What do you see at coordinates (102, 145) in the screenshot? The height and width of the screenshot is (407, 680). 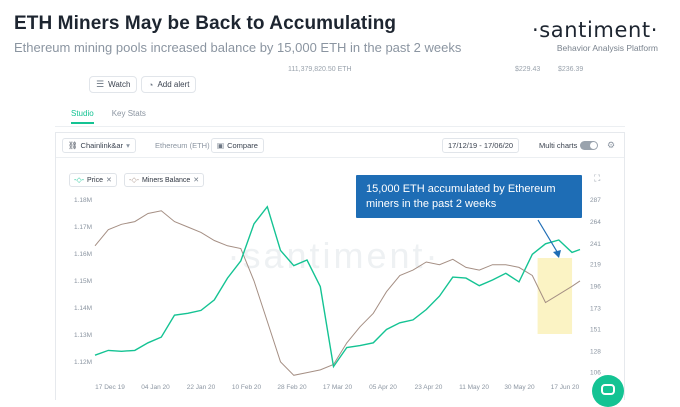 I see `asset-selector-label: Chainlink&ar` at bounding box center [102, 145].